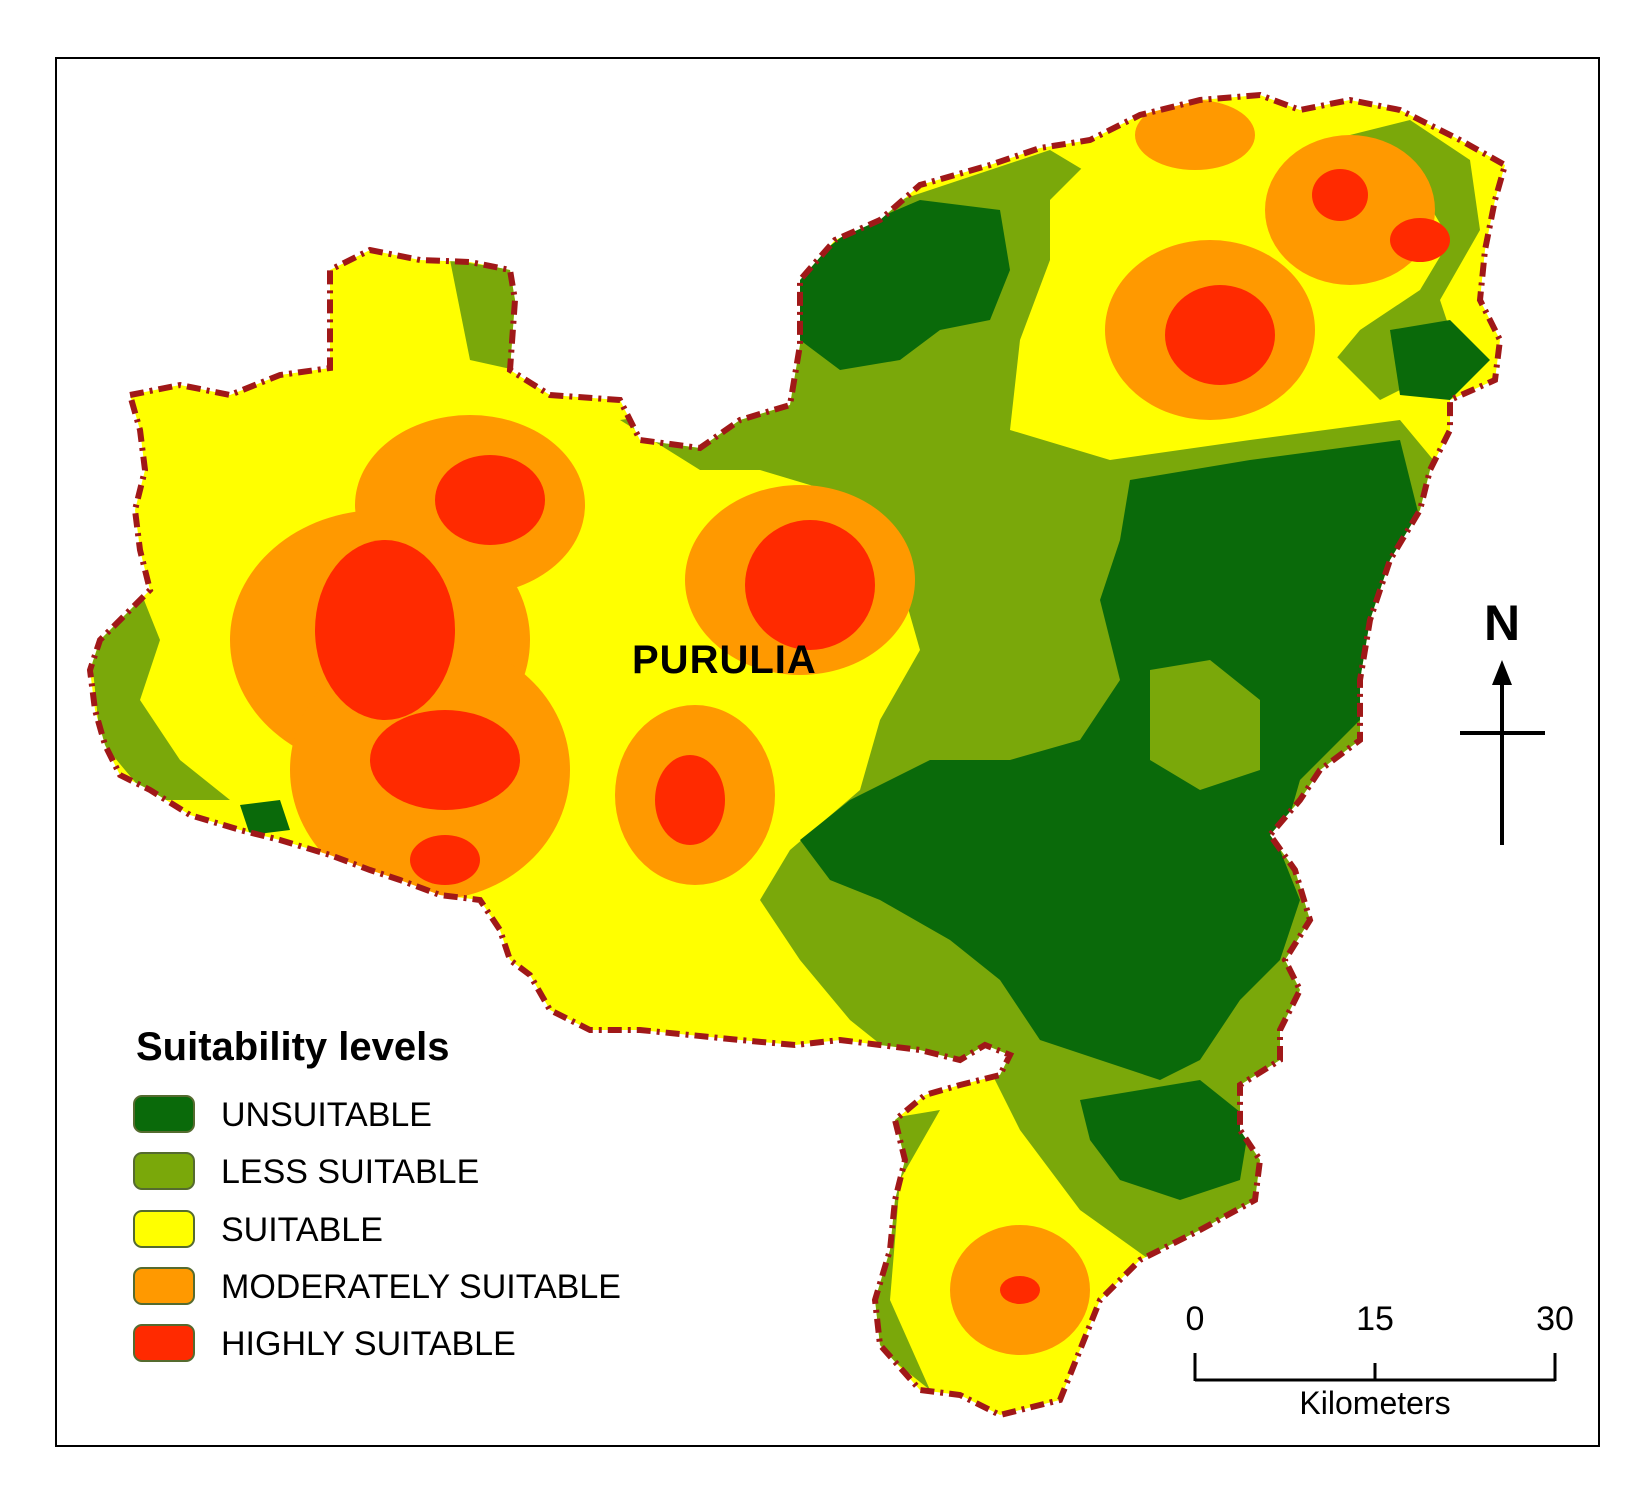 This screenshot has height=1499, width=1643. I want to click on zone-less-suitable-inner, so click(1205, 725).